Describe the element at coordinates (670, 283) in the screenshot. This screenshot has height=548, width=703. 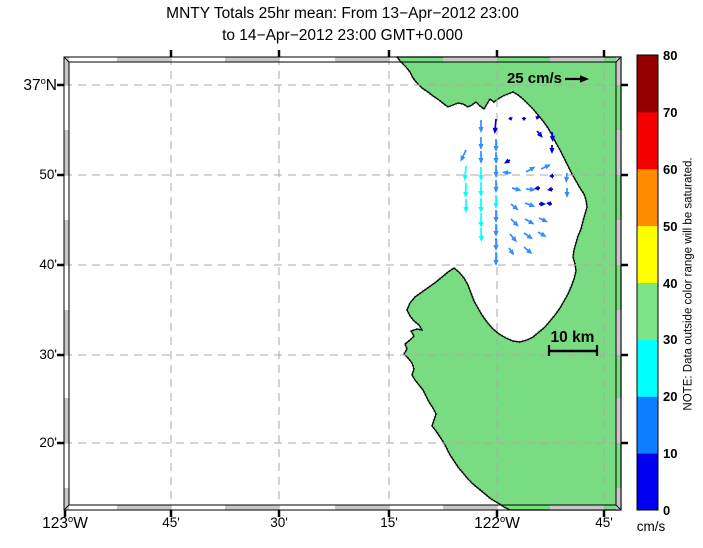
I see `colorbar-tick-label: 40` at that location.